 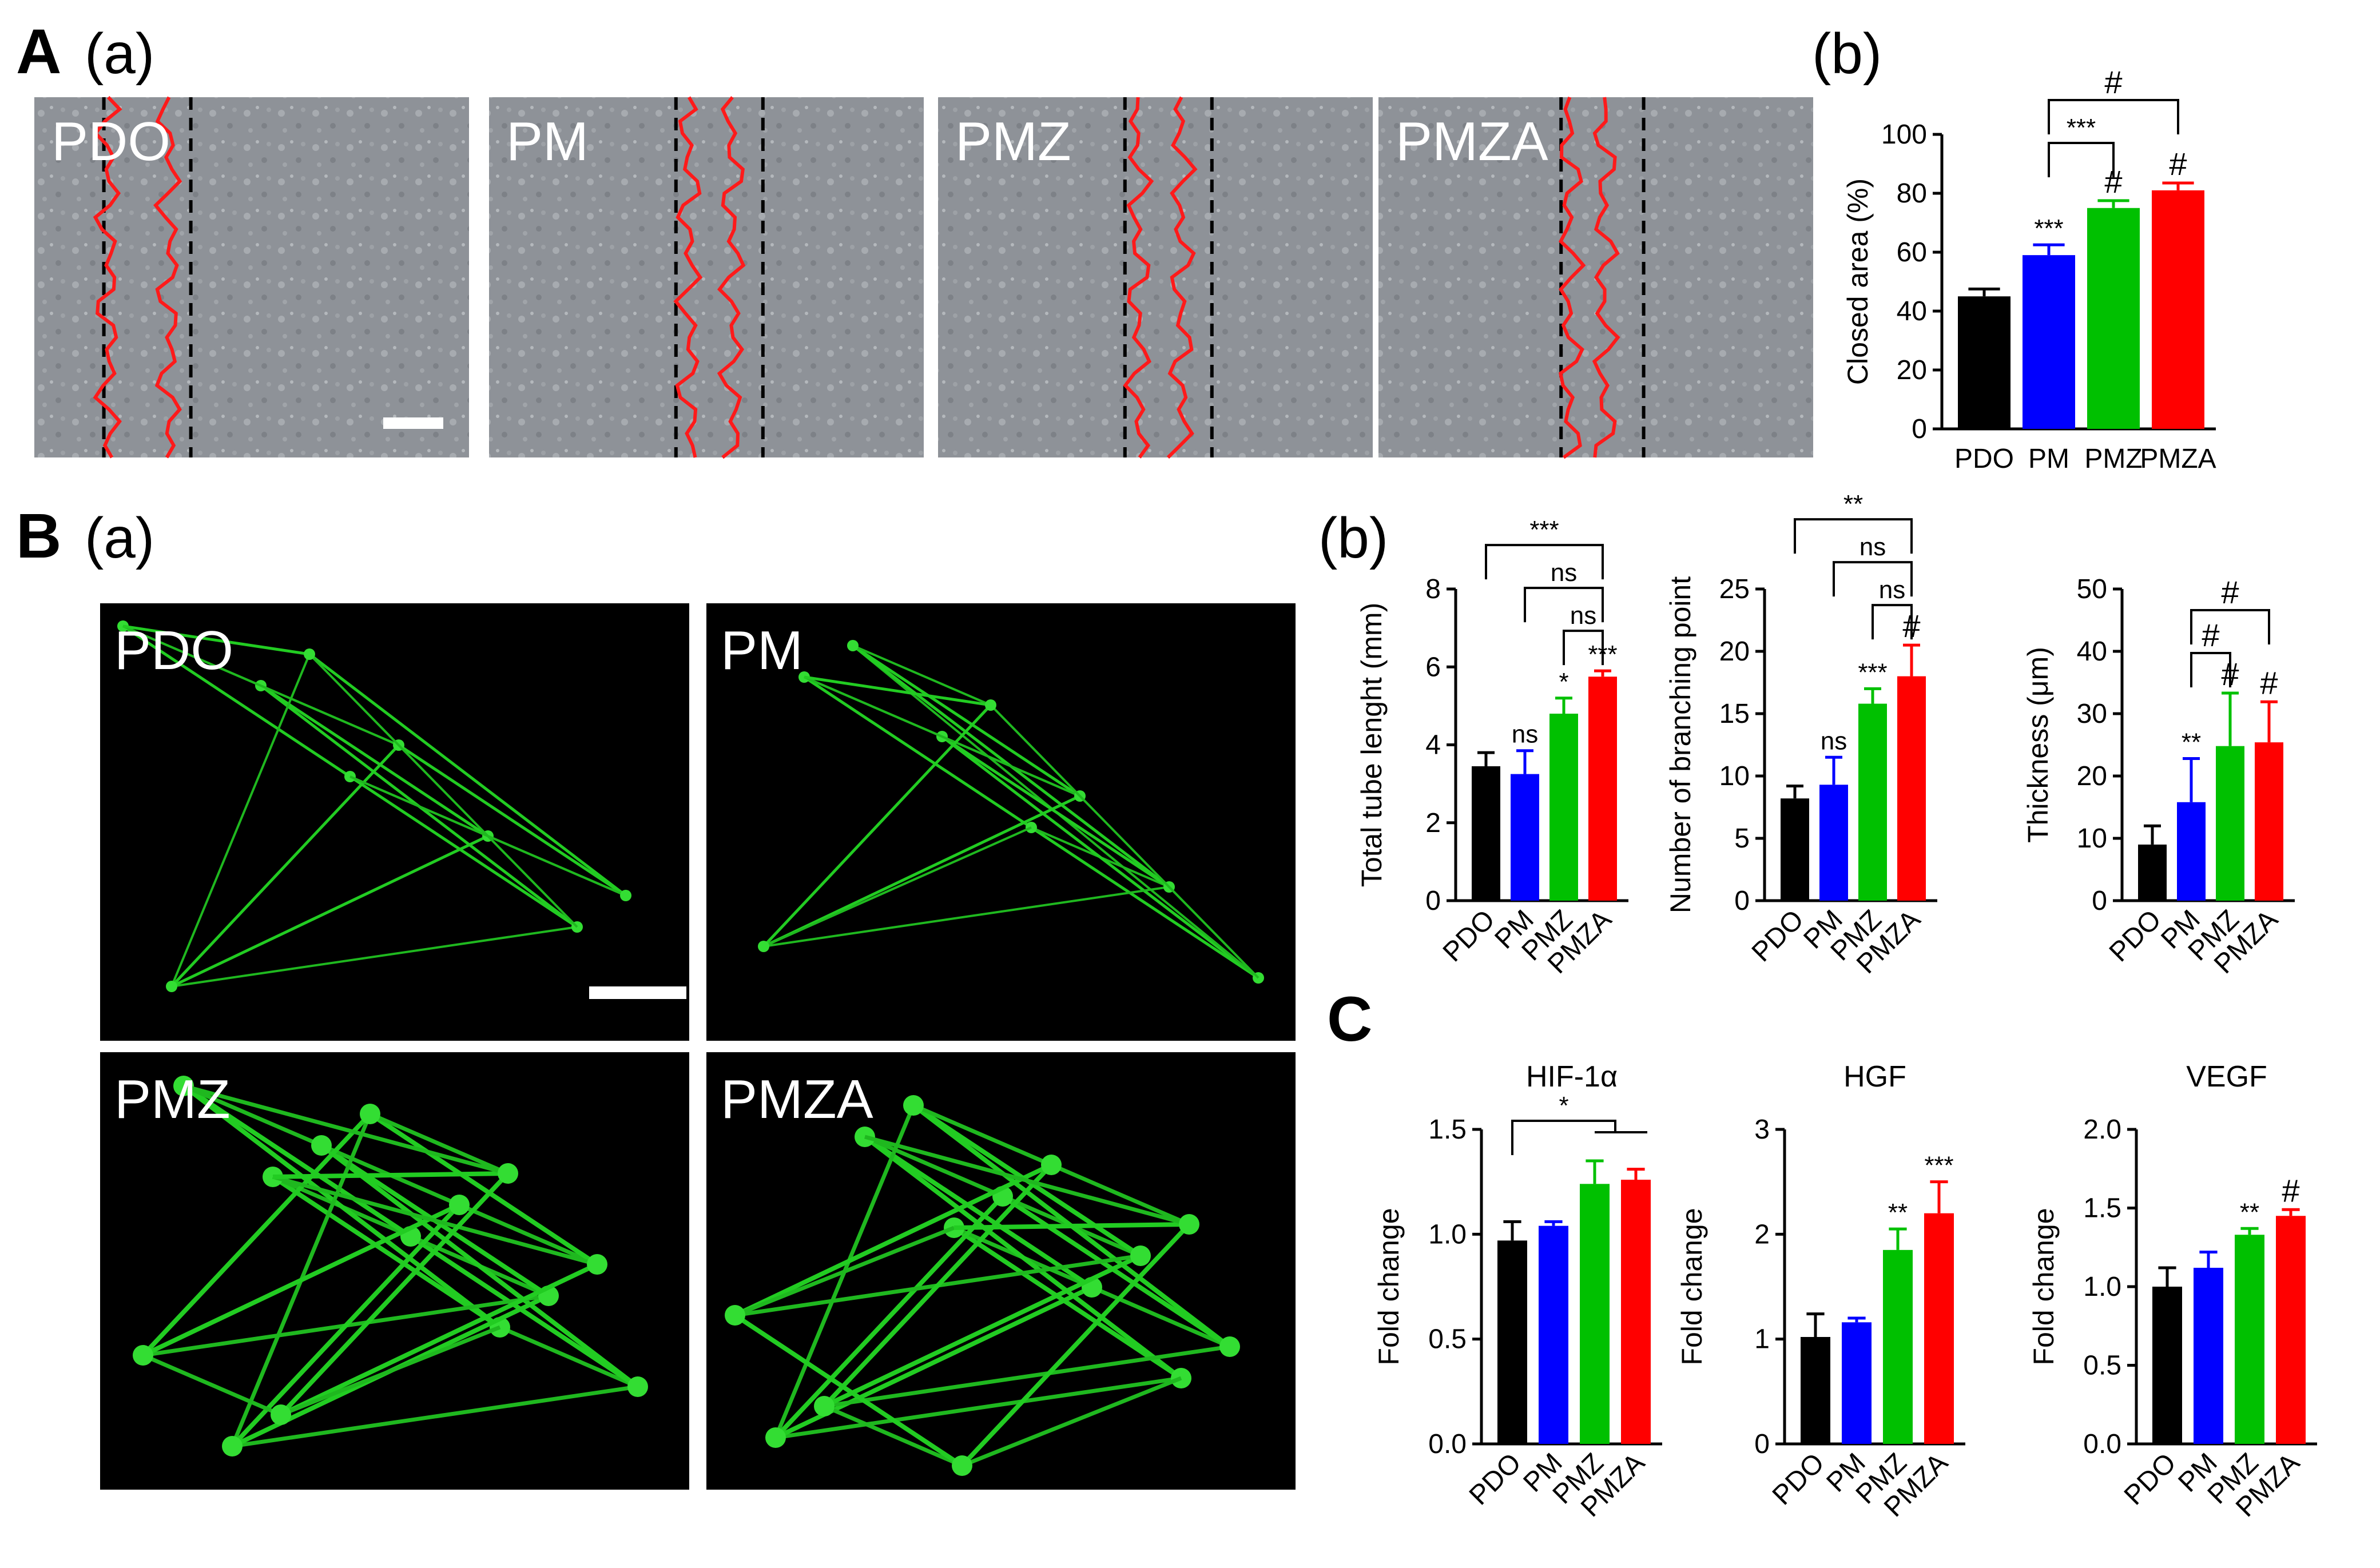 I want to click on y-tick-label: 60, so click(x=1912, y=252).